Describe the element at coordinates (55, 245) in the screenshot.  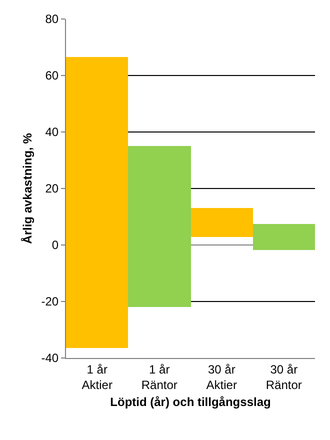
I see `y-tick-label: 0` at that location.